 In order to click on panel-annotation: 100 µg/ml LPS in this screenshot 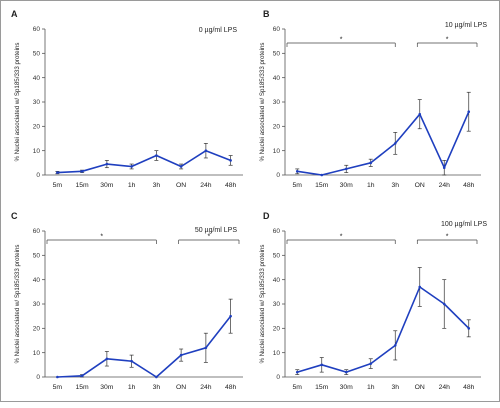, I will do `click(464, 224)`.